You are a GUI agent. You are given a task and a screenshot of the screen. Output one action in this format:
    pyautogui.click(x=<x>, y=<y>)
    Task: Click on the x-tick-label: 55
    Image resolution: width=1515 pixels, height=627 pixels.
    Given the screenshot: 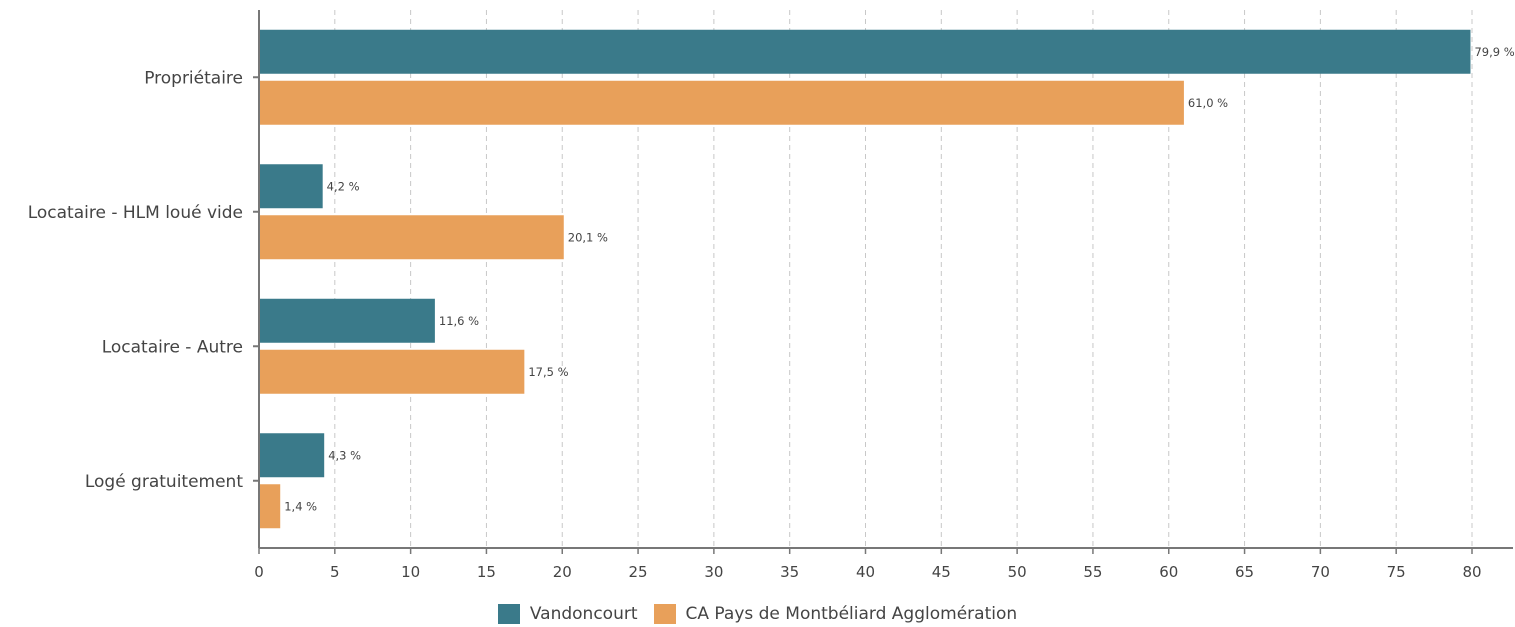 What is the action you would take?
    pyautogui.click(x=1092, y=572)
    